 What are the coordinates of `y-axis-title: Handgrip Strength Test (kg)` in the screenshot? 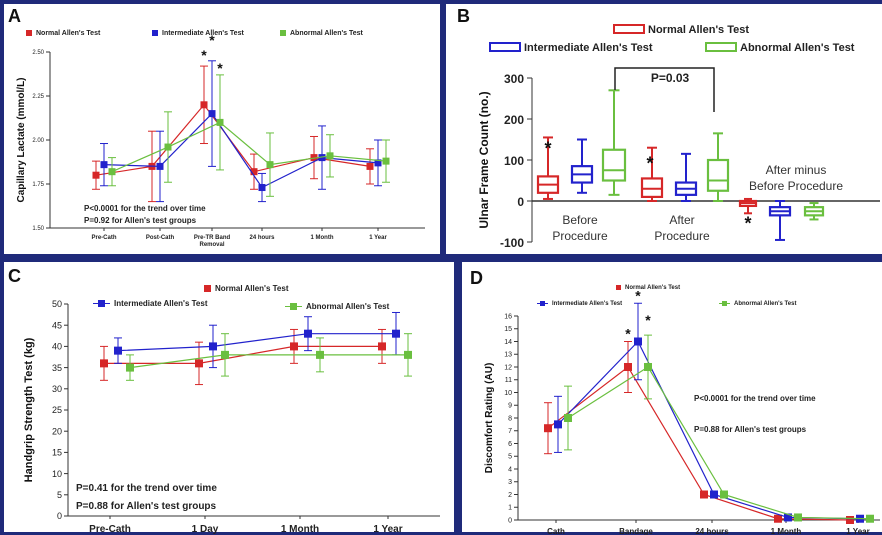 It's located at (29, 409).